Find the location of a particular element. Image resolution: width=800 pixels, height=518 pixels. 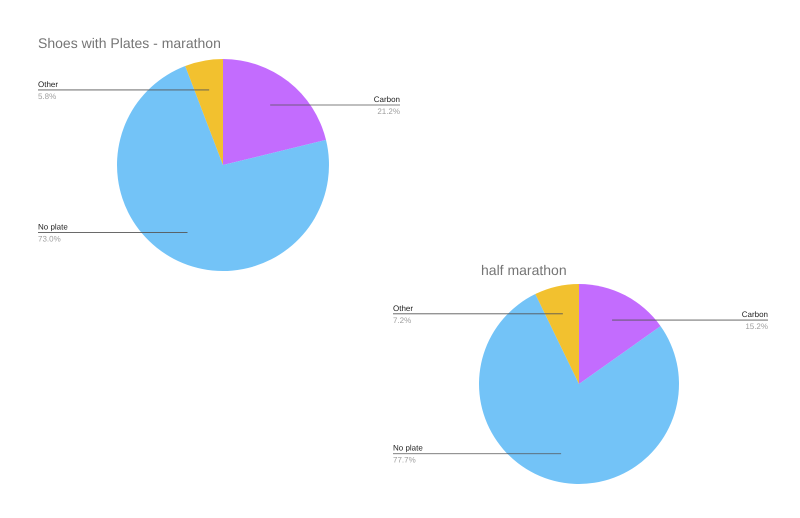

data-label: 21.2% is located at coordinates (388, 111).